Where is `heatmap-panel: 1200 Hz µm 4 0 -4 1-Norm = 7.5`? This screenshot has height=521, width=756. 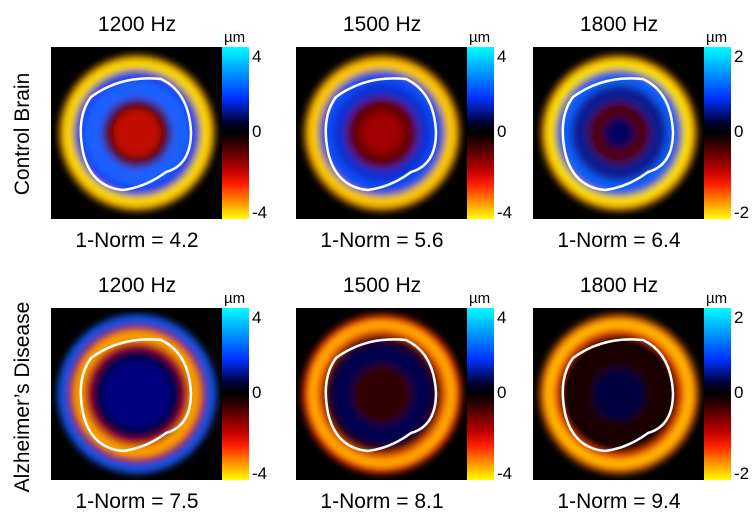
heatmap-panel: 1200 Hz µm 4 0 -4 1-Norm = 7.5 is located at coordinates (166, 397).